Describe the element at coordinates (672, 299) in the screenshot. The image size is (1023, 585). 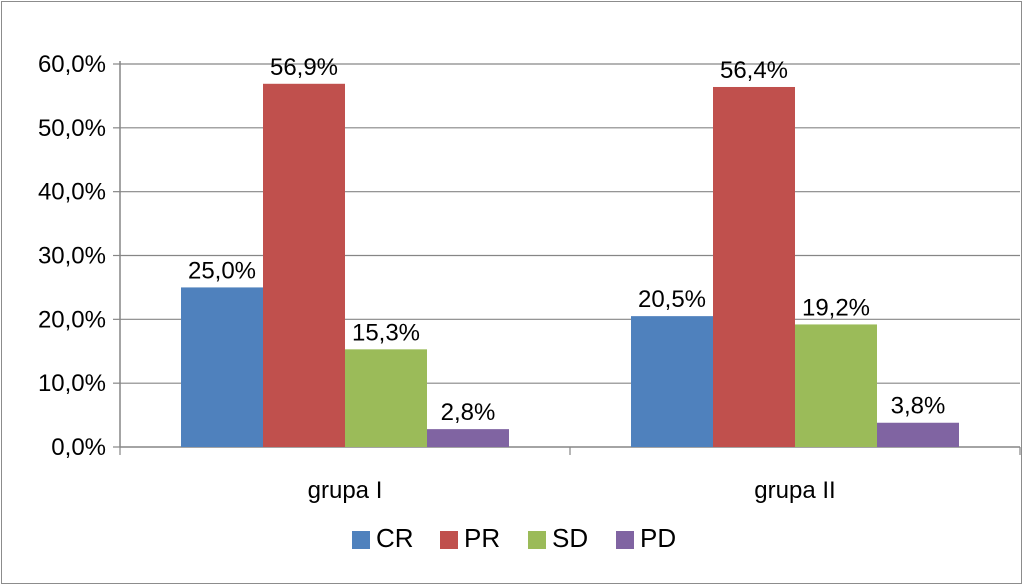
I see `data-label: 20,5%` at that location.